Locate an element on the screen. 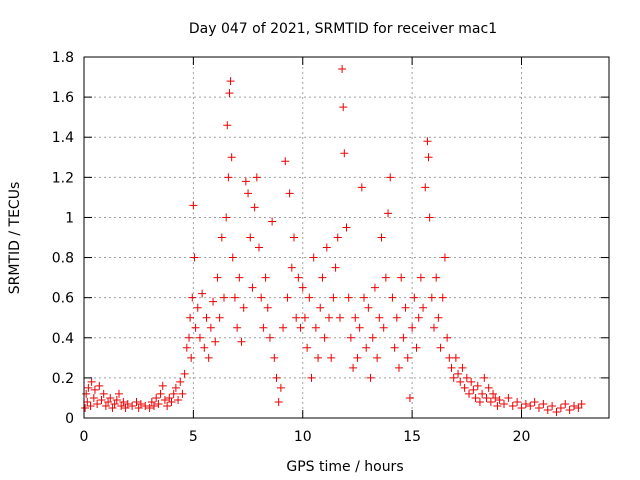 The width and height of the screenshot is (640, 480). y-tick-label: 1.6 is located at coordinates (63, 98).